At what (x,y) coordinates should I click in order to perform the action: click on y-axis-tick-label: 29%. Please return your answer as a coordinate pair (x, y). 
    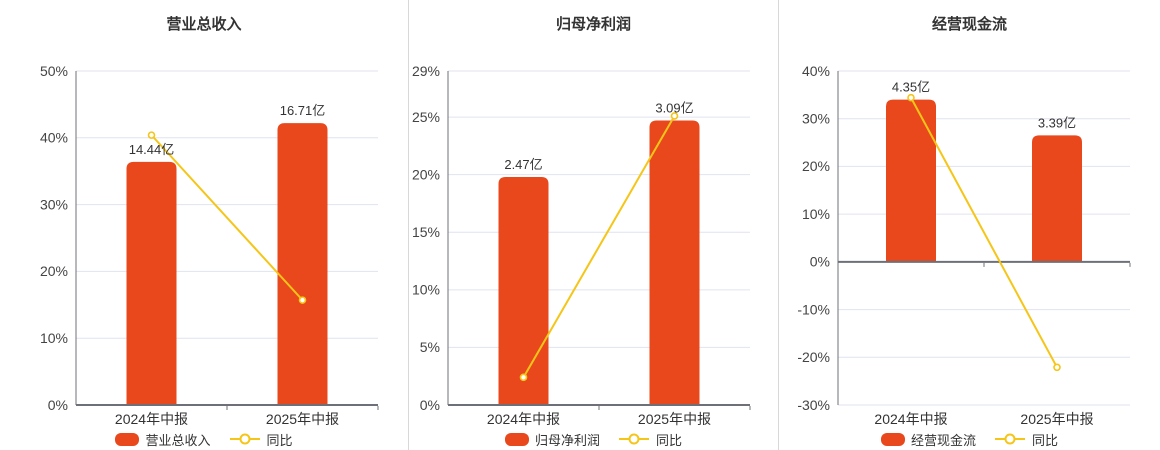
    Looking at the image, I should click on (426, 71).